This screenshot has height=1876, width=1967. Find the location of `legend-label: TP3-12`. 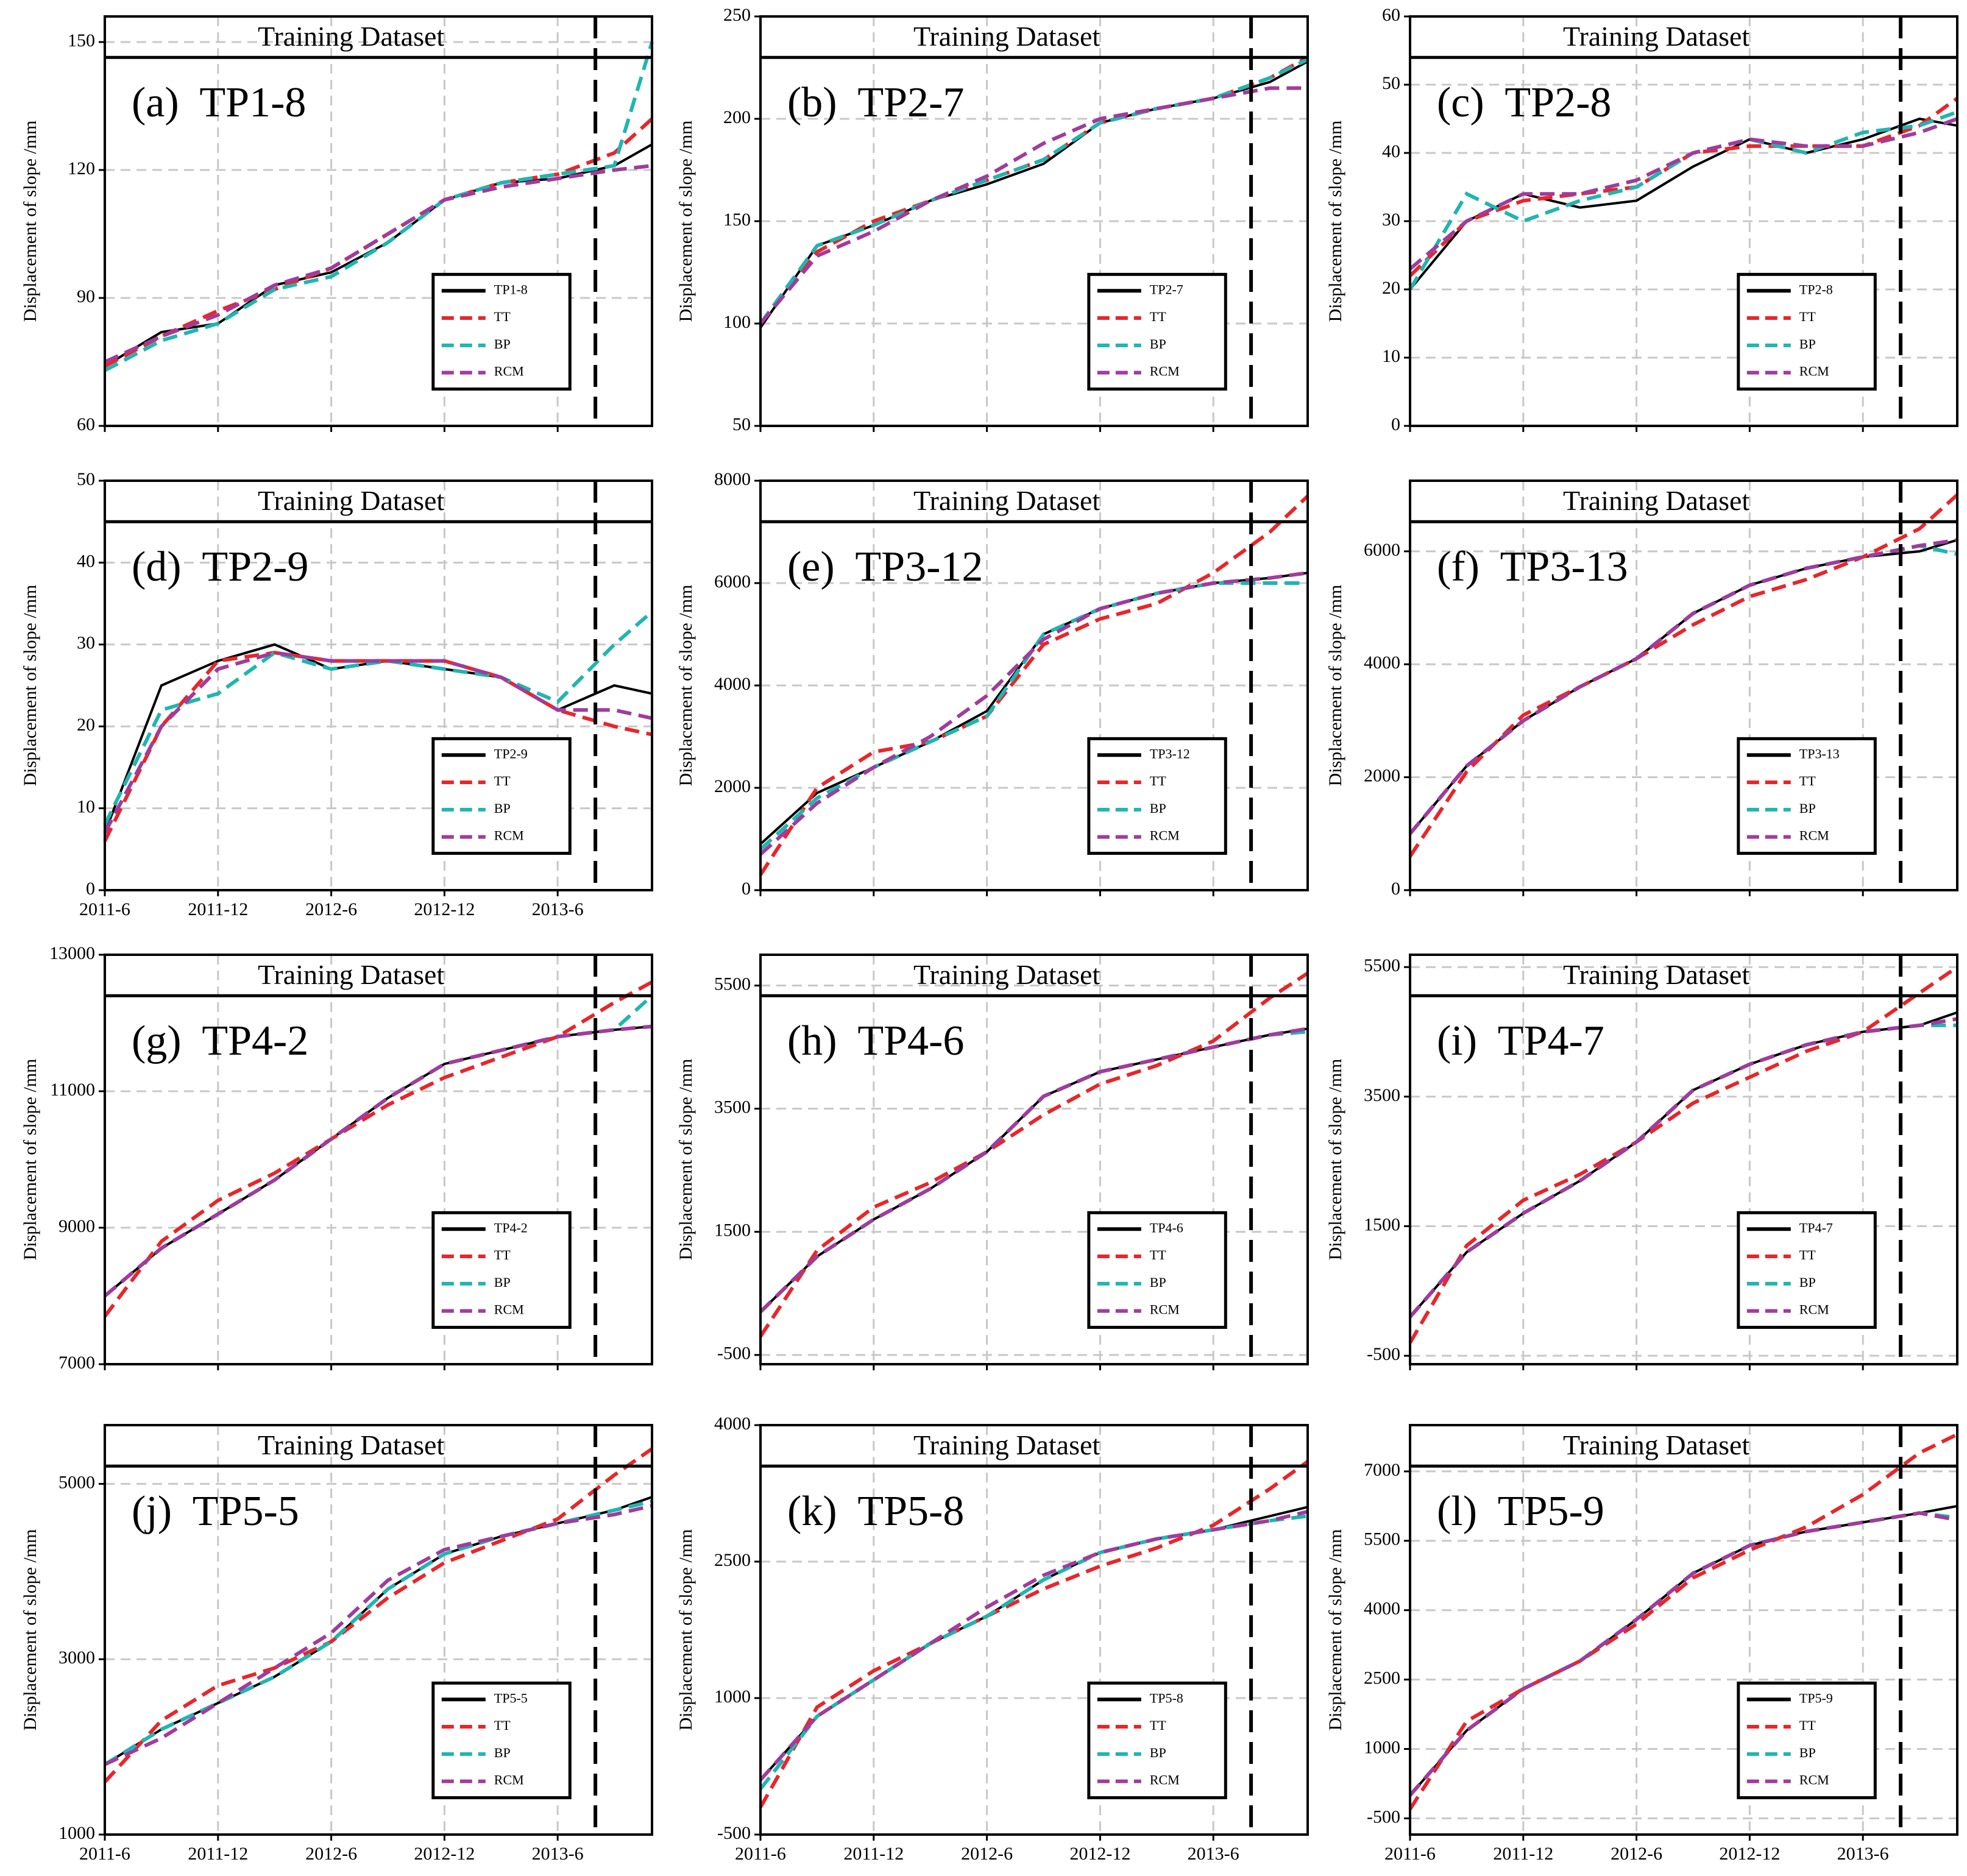

legend-label: TP3-12 is located at coordinates (1170, 753).